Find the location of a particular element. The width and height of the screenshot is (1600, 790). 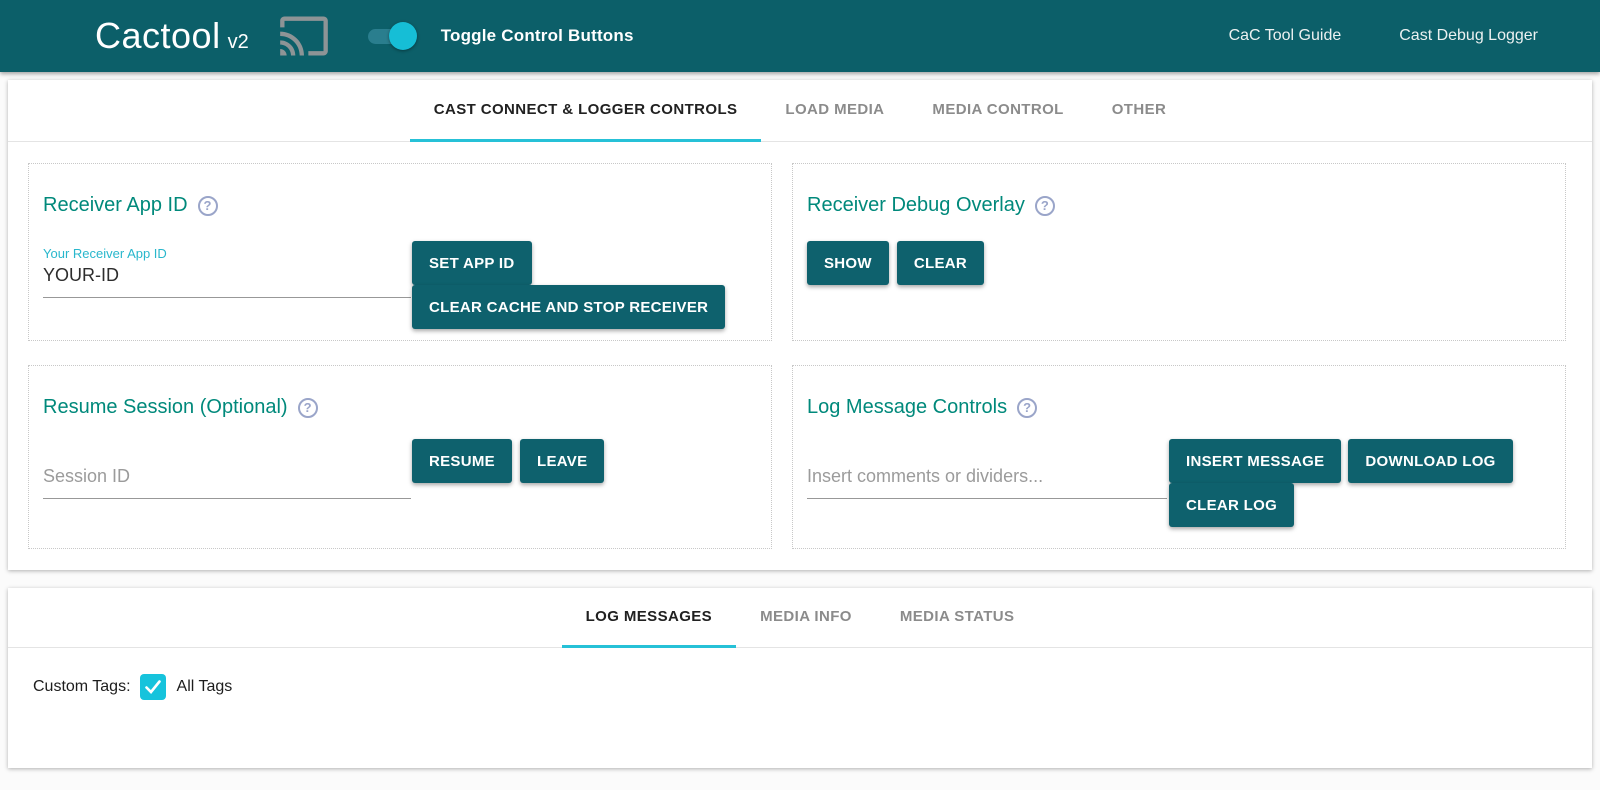

tab-media-status: MEDIA STATUS is located at coordinates (957, 616).